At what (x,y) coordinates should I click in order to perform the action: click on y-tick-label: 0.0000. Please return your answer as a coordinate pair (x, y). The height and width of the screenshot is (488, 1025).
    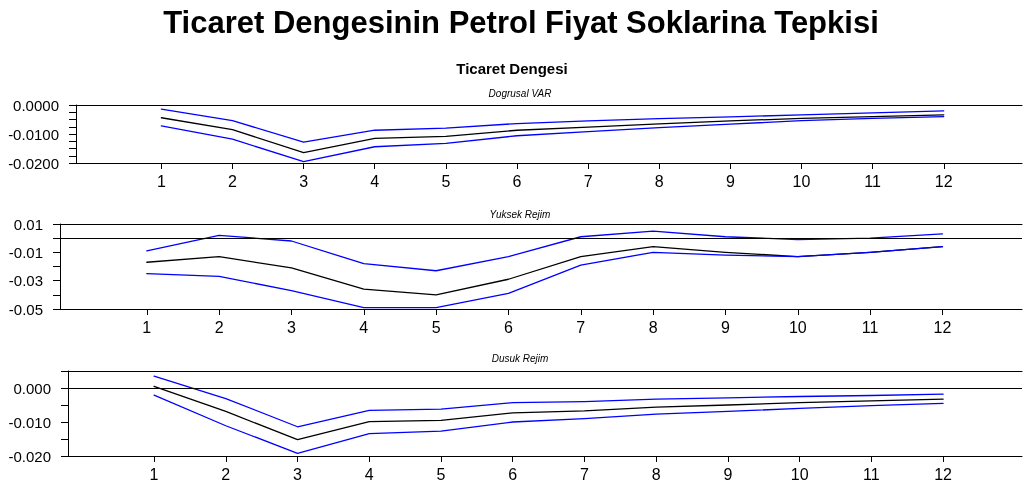
    Looking at the image, I should click on (36, 105).